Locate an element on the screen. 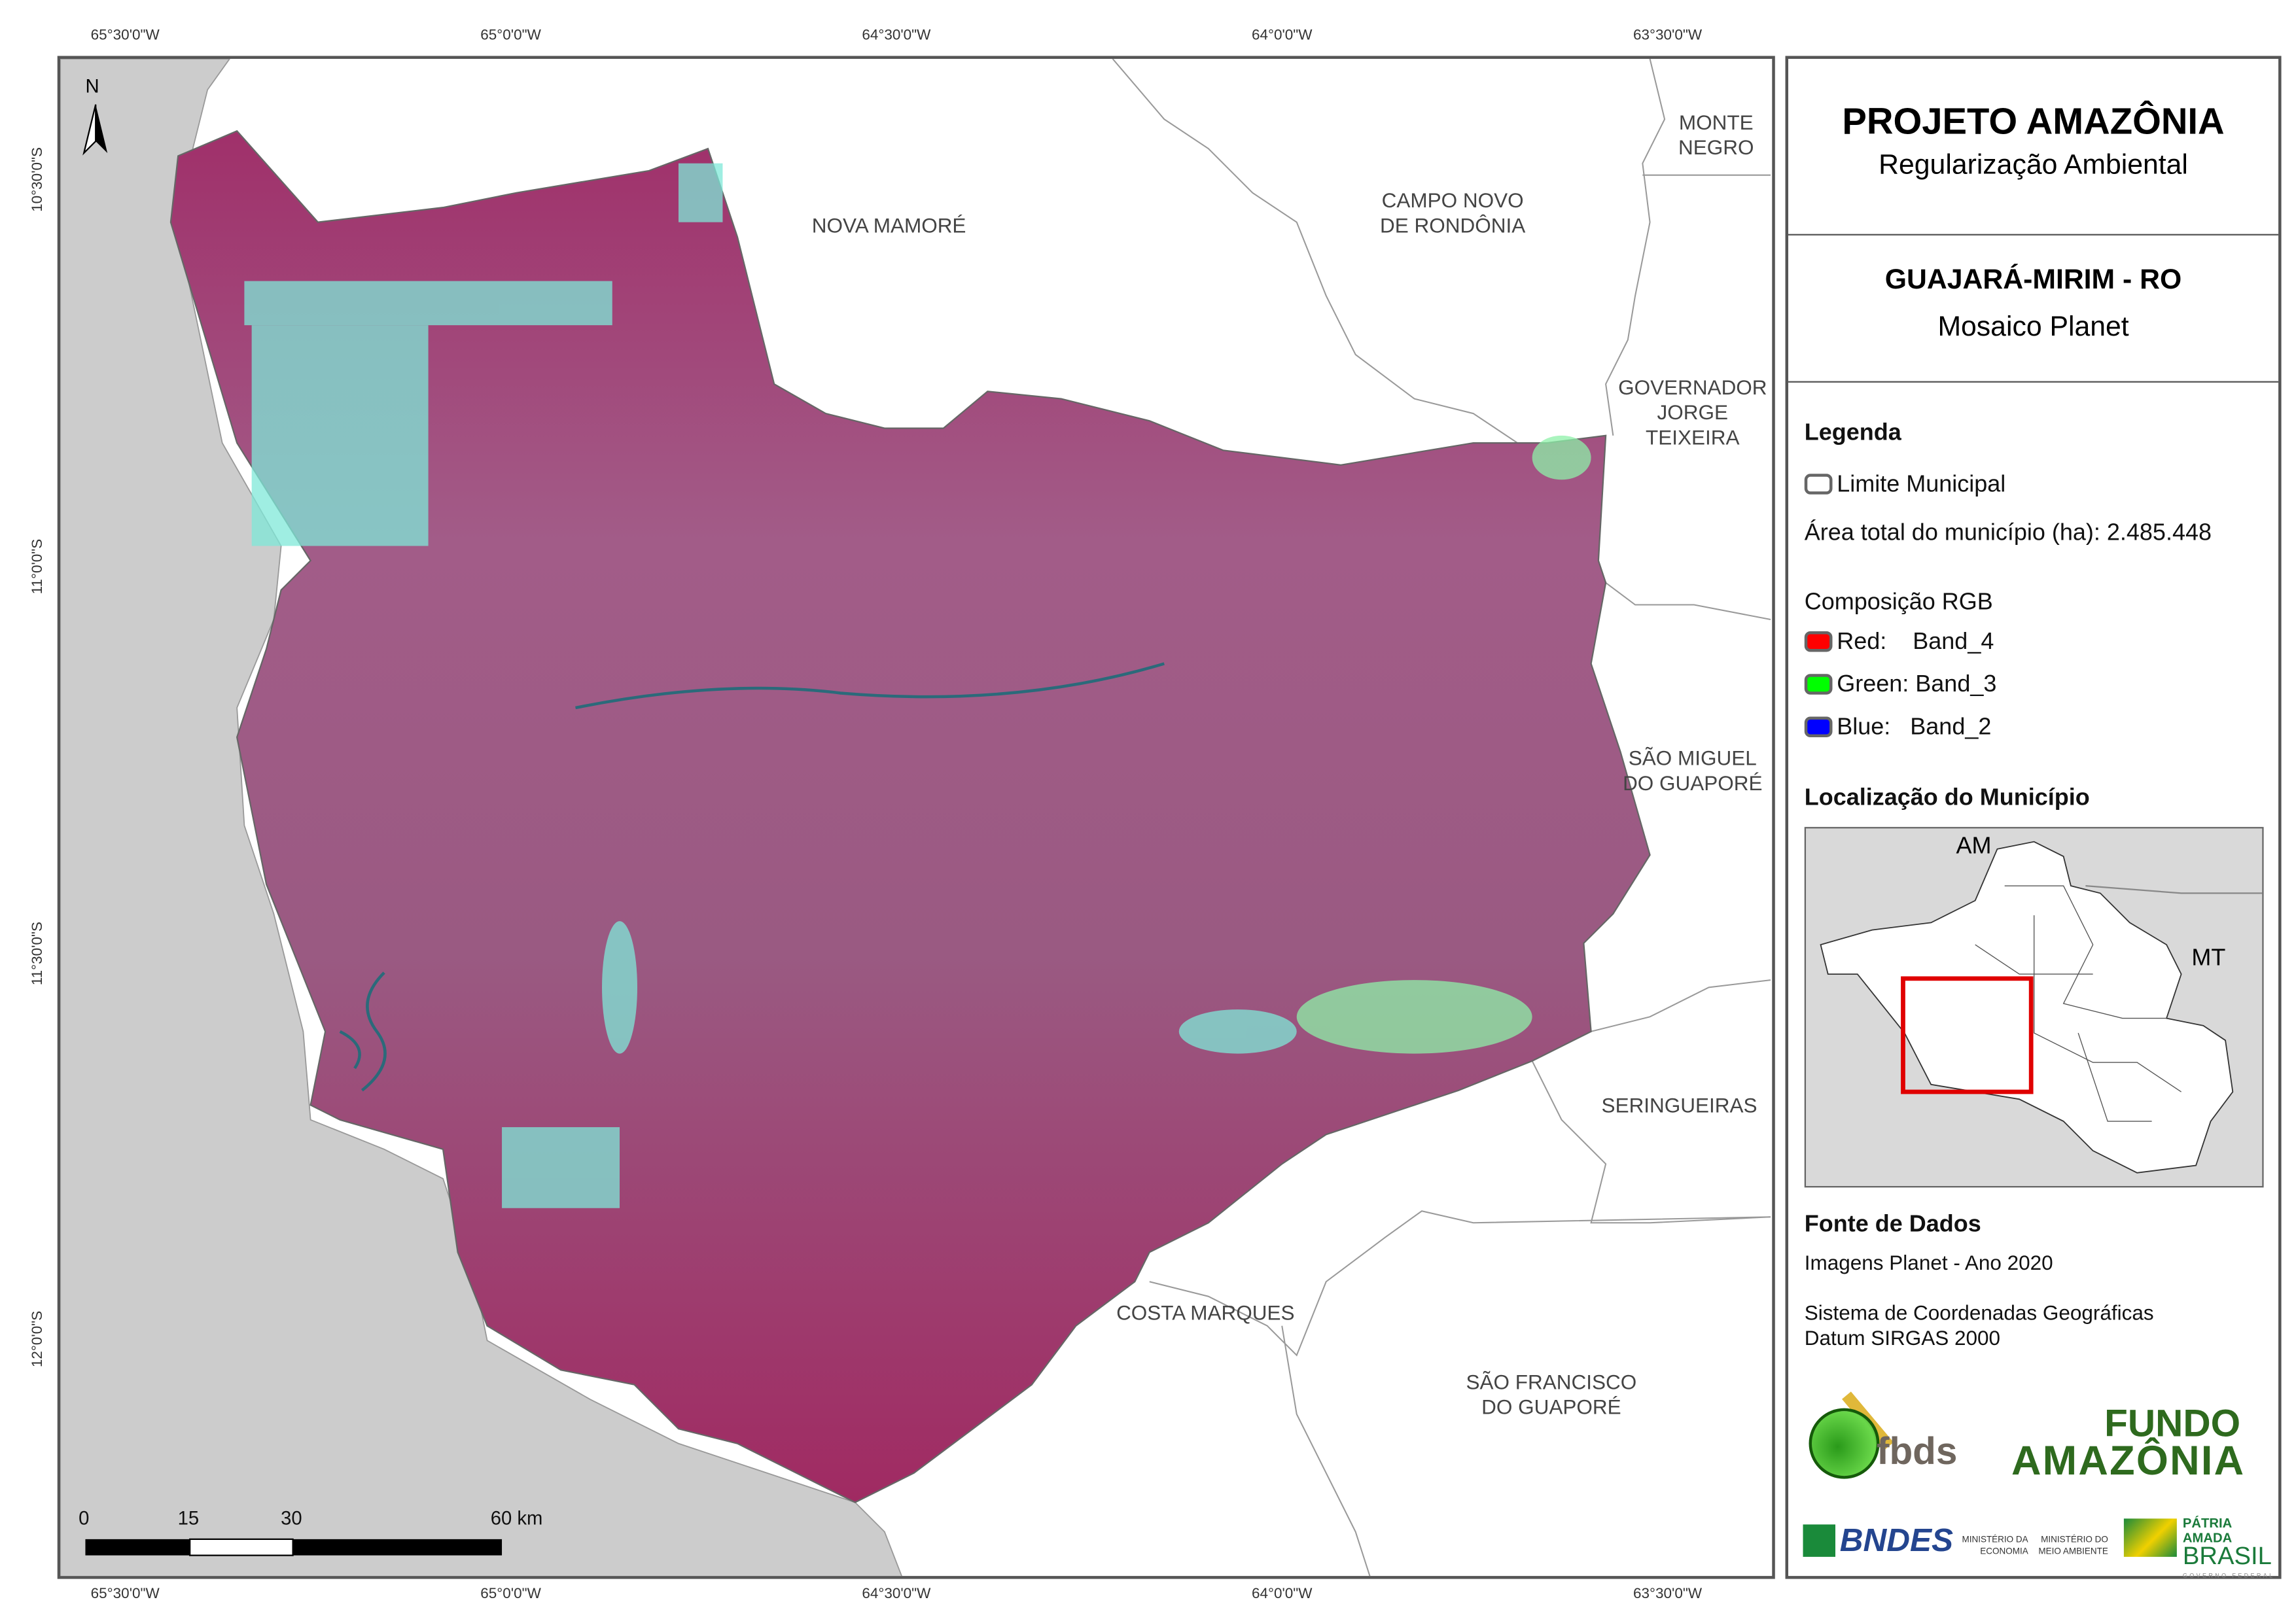 The height and width of the screenshot is (1623, 2296). band-blue: Blue: Band_2 is located at coordinates (1898, 728).